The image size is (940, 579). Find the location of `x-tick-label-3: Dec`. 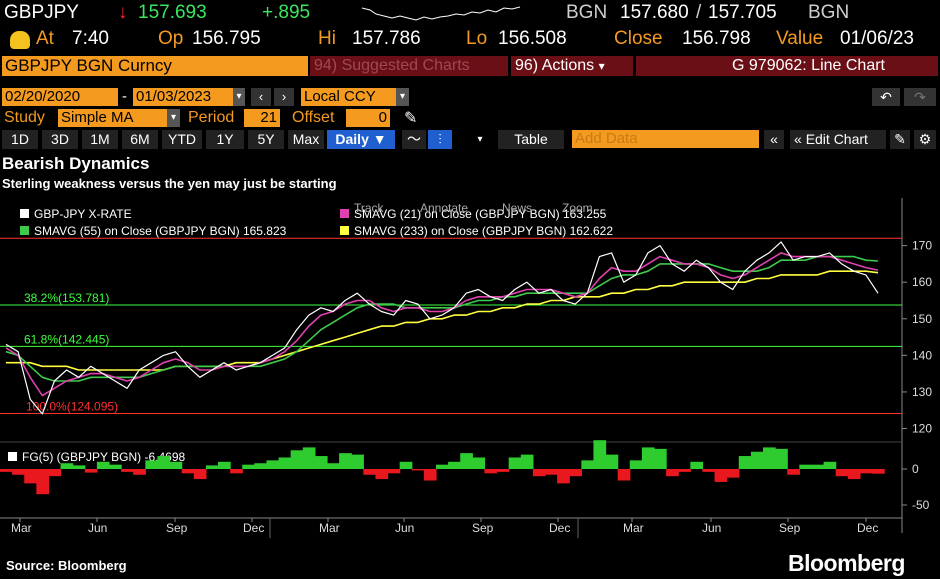

x-tick-label-3: Dec is located at coordinates (253, 528).